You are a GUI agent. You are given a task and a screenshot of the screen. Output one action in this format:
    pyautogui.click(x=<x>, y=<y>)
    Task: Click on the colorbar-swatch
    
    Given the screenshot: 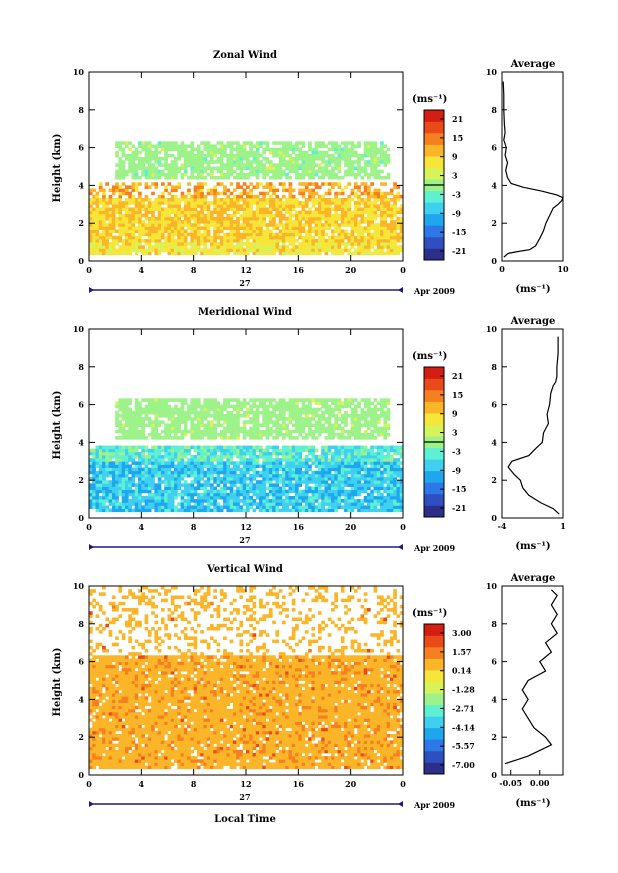 What is the action you would take?
    pyautogui.click(x=434, y=116)
    